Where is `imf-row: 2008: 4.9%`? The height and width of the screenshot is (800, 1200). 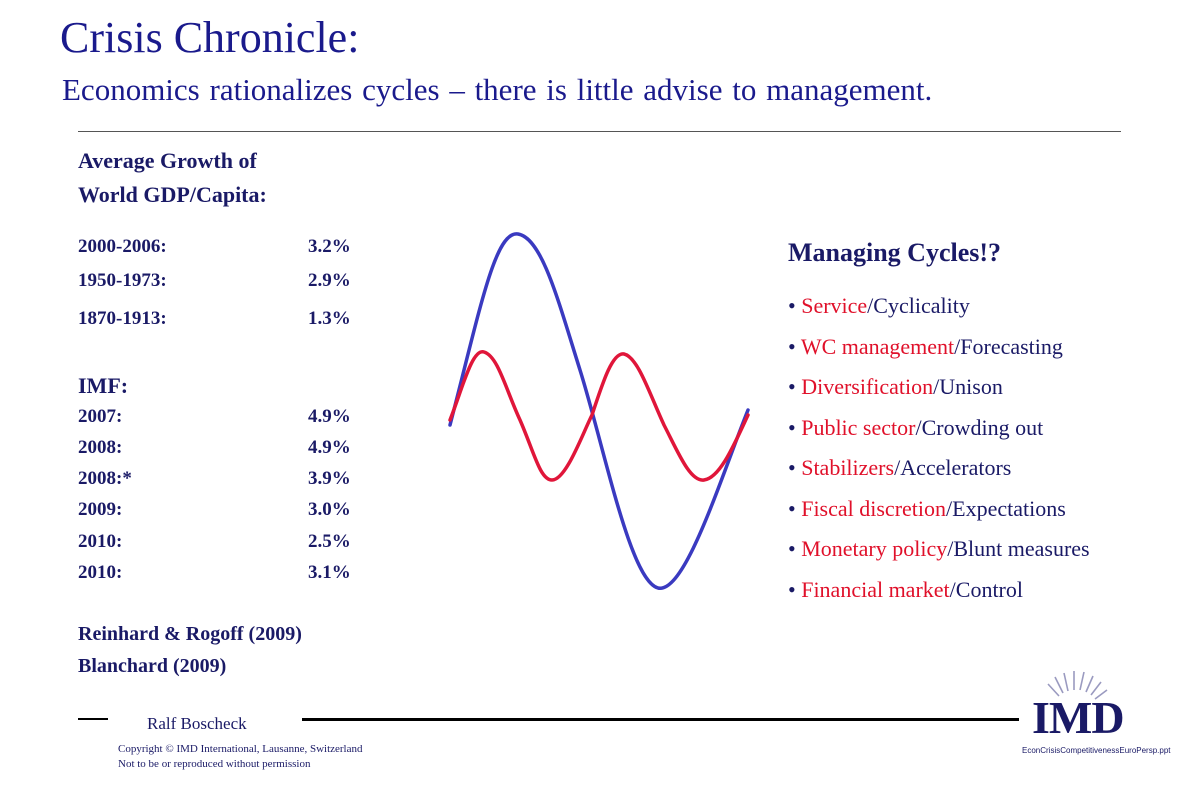
imf-row: 2008: 4.9% is located at coordinates (214, 448).